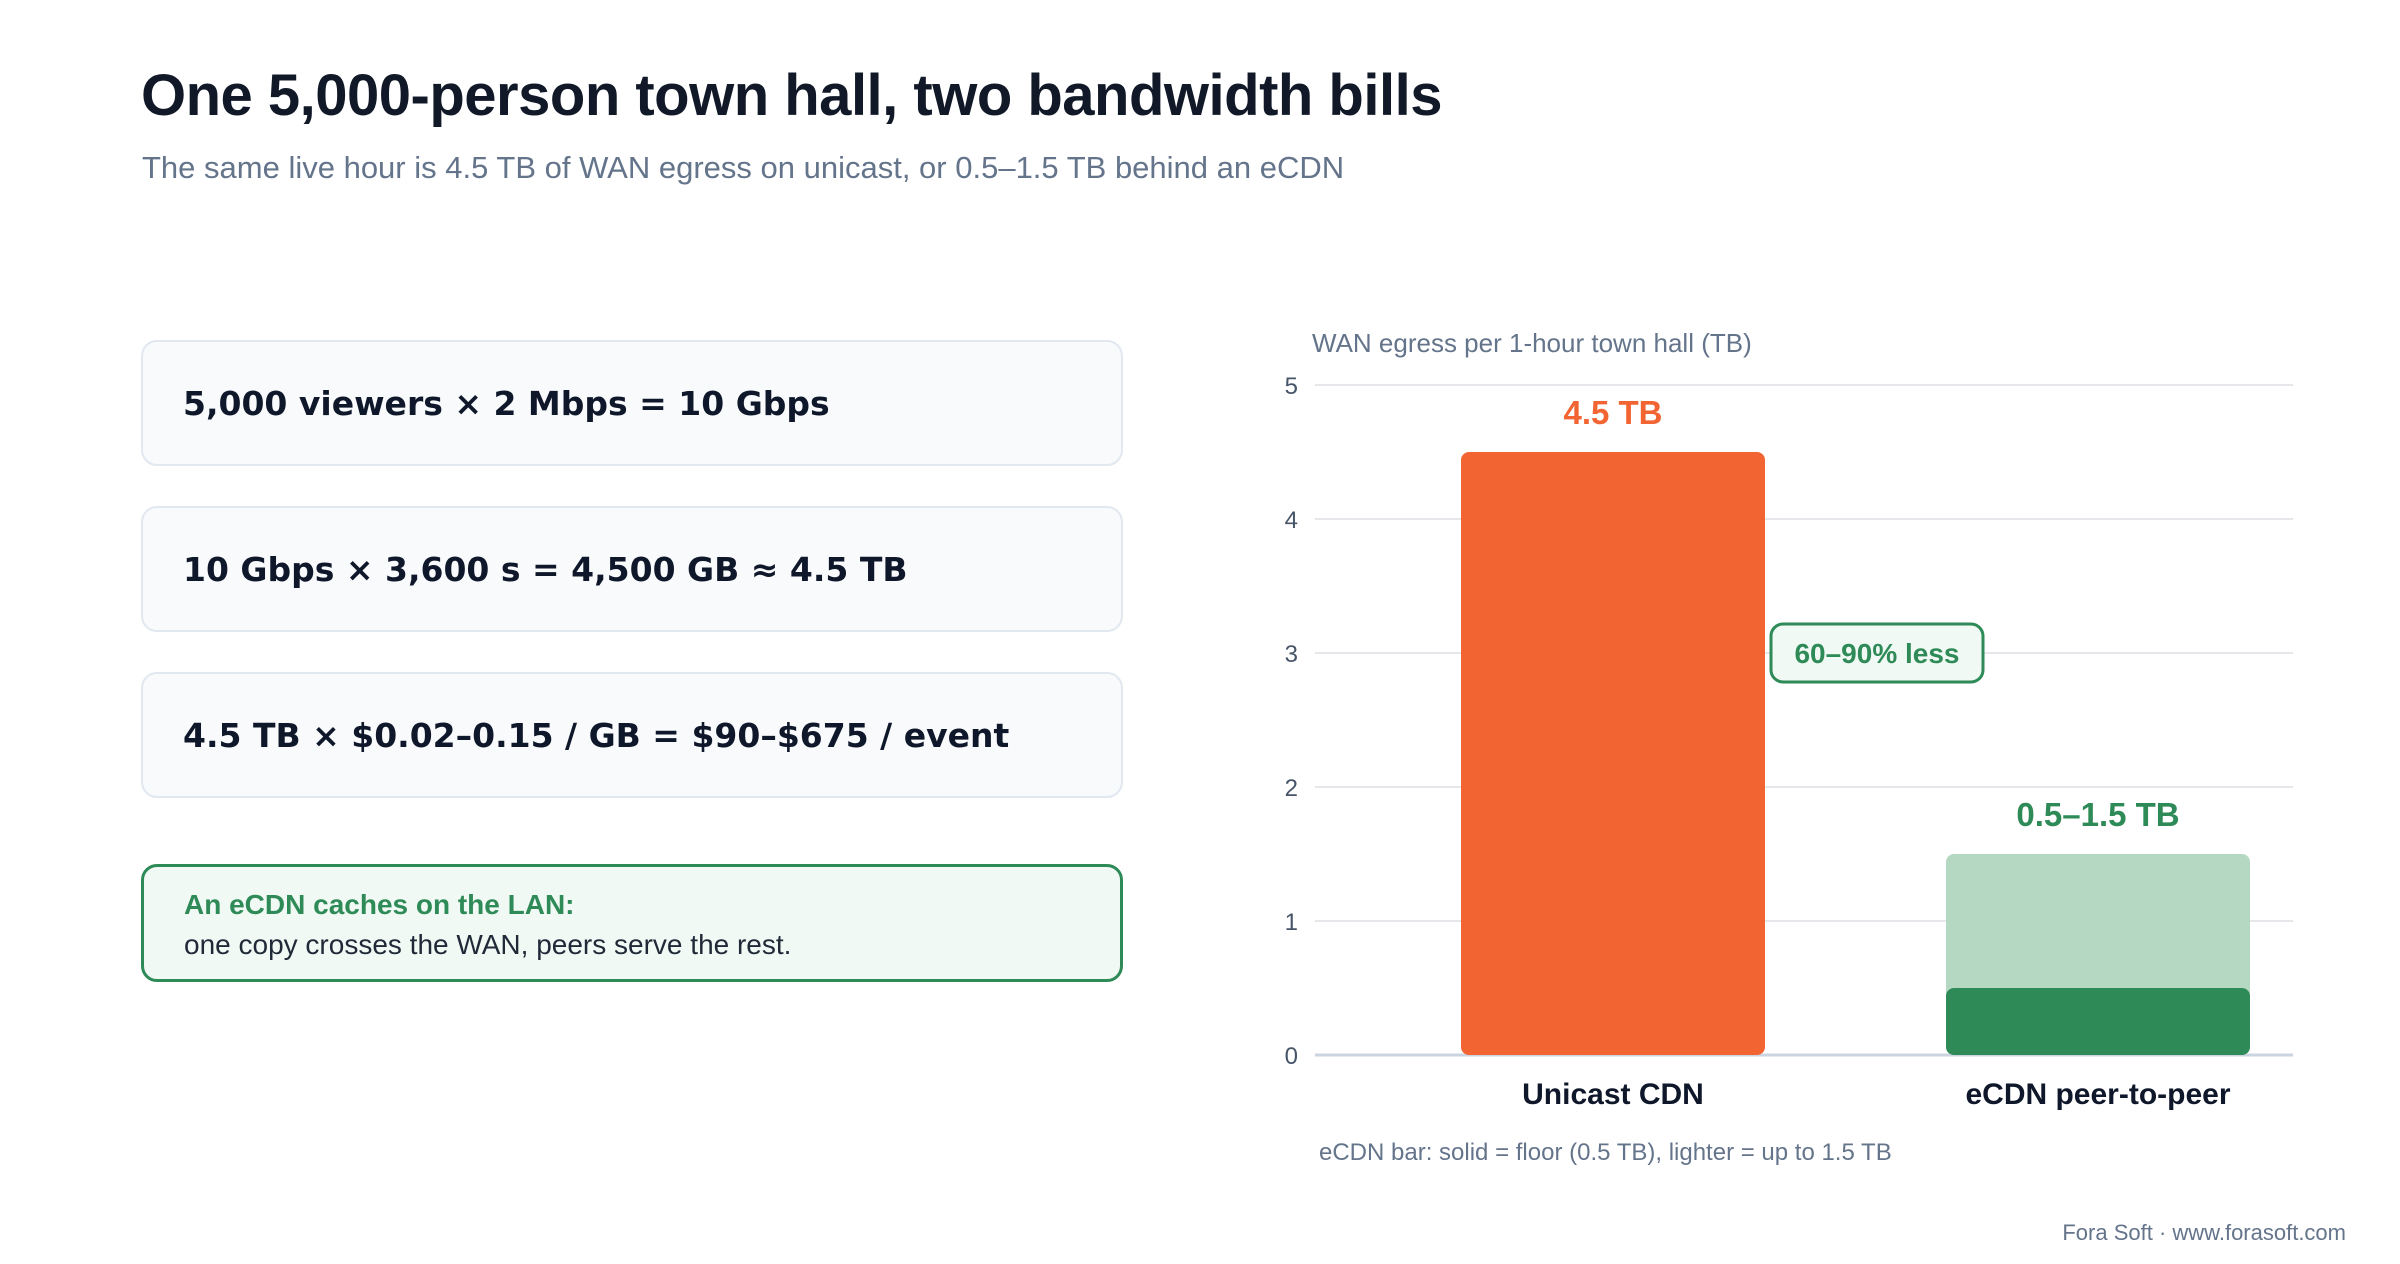 The image size is (2400, 1264). What do you see at coordinates (1532, 343) in the screenshot?
I see `chart-title: WAN egress per 1-hour town hall (TB)` at bounding box center [1532, 343].